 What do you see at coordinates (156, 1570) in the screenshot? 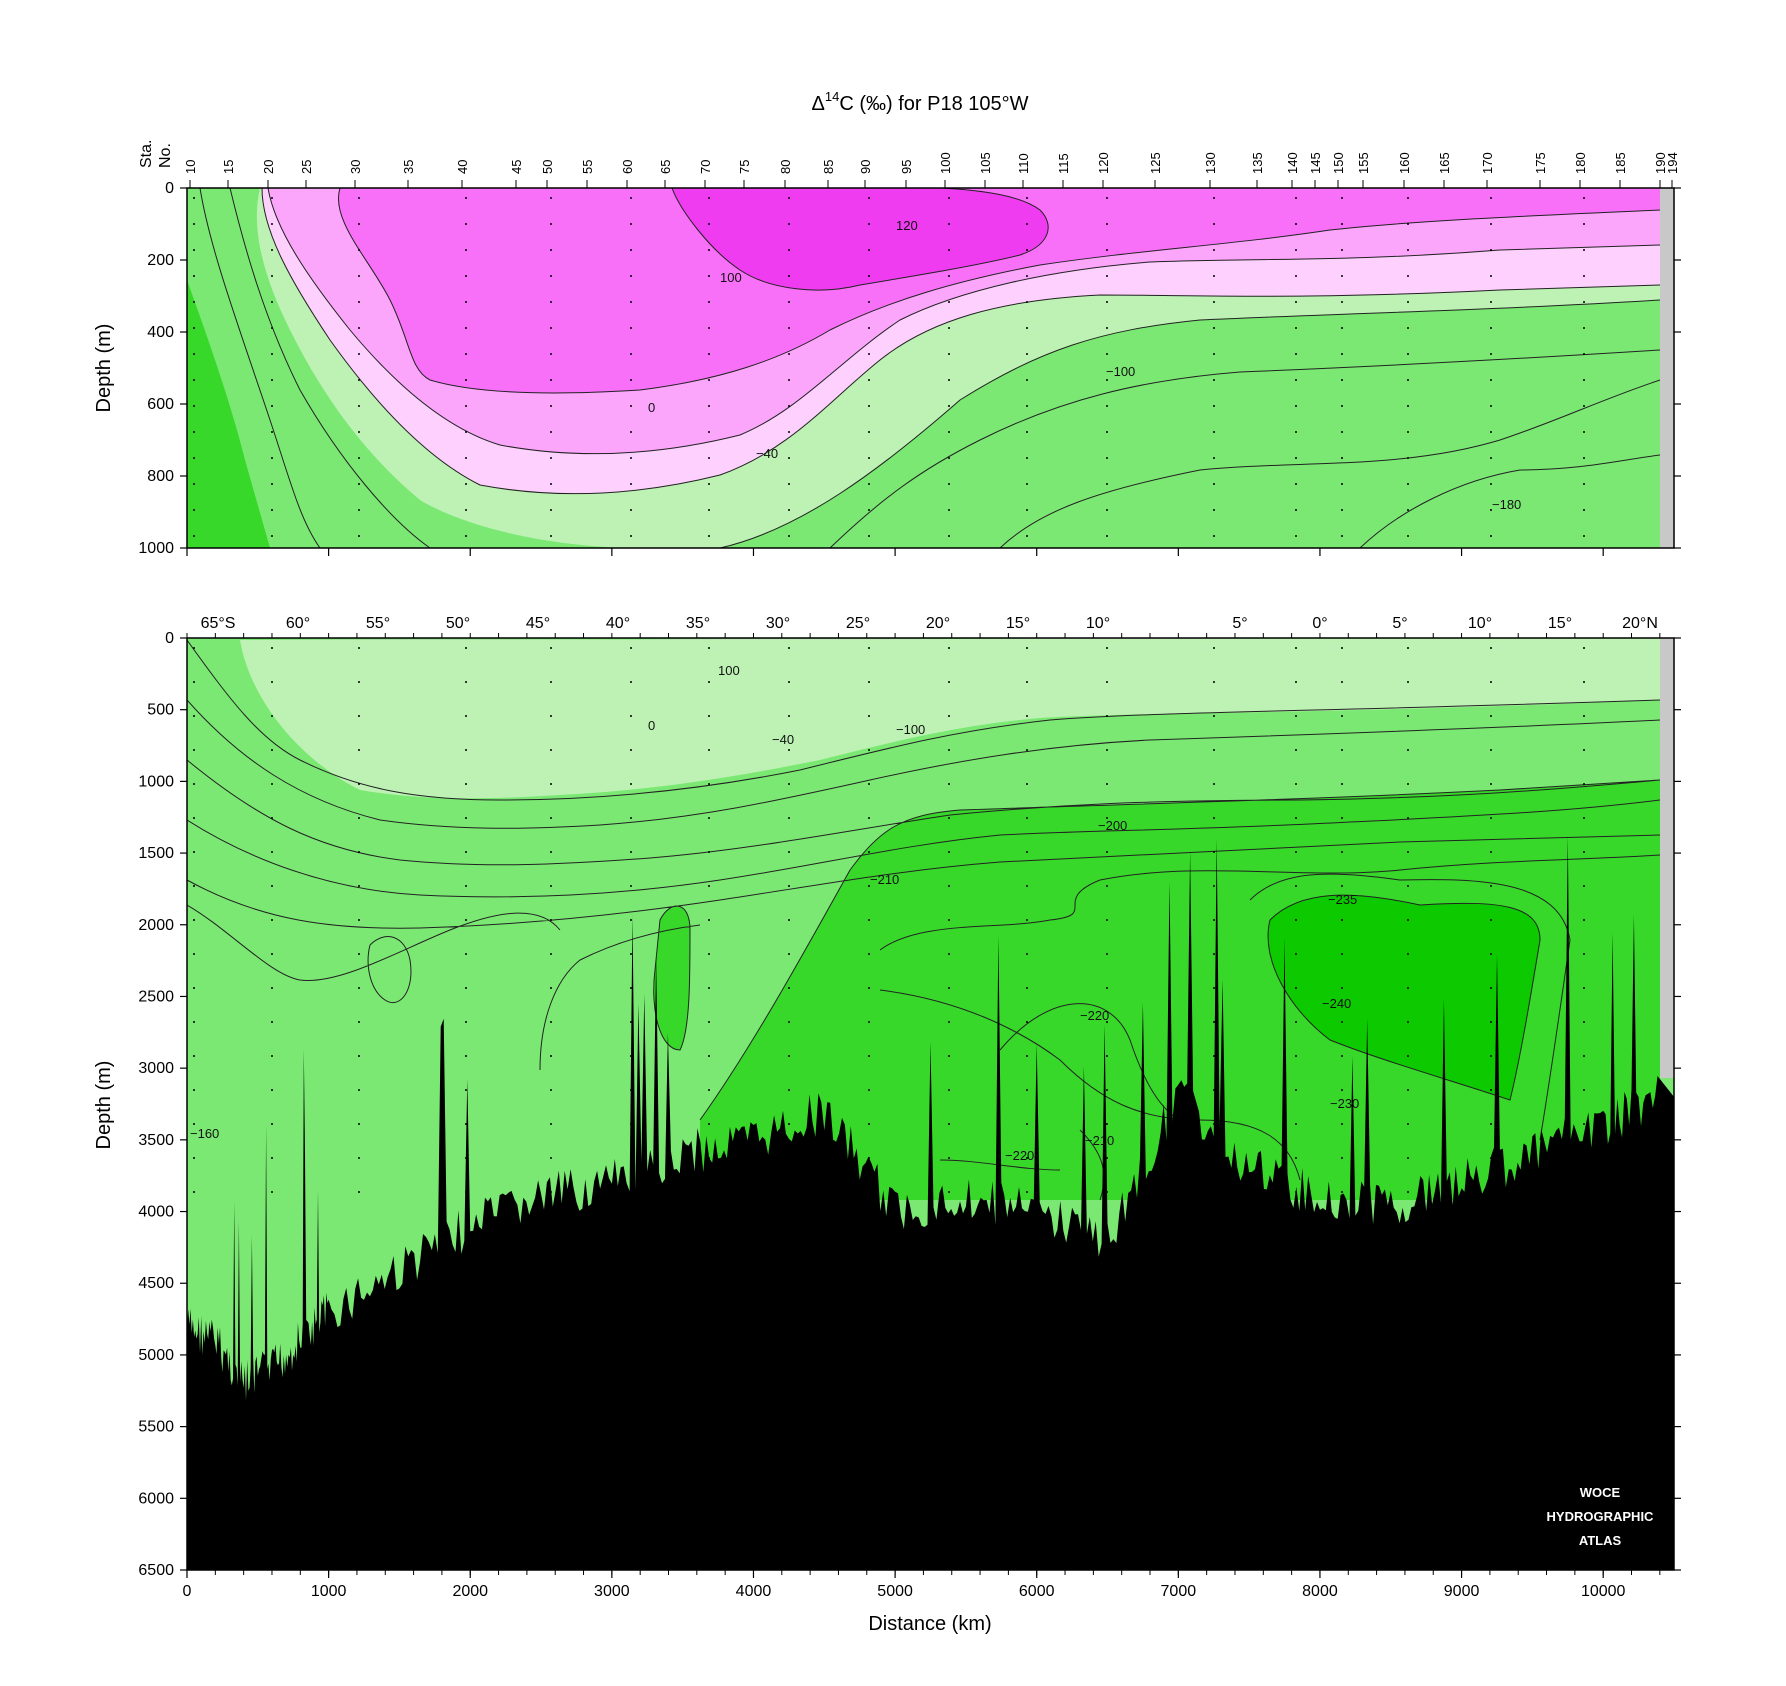
I see `bottom-y-tick-label: 6500` at bounding box center [156, 1570].